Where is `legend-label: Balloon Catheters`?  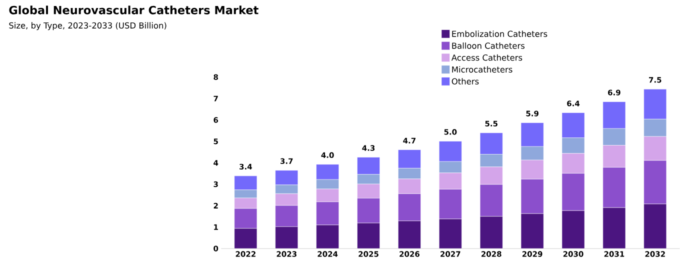 legend-label: Balloon Catheters is located at coordinates (488, 45).